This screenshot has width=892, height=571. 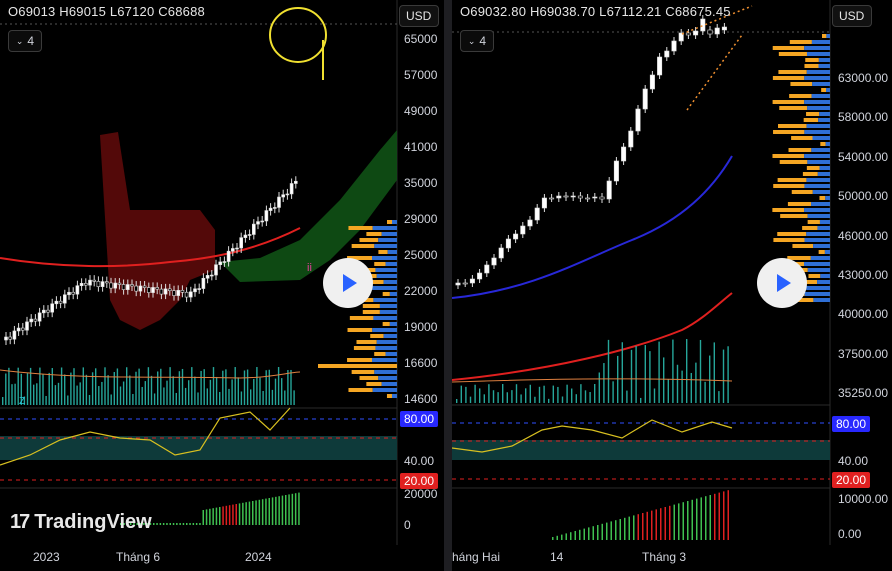 I want to click on left-price-tick: 57000, so click(x=421, y=75).